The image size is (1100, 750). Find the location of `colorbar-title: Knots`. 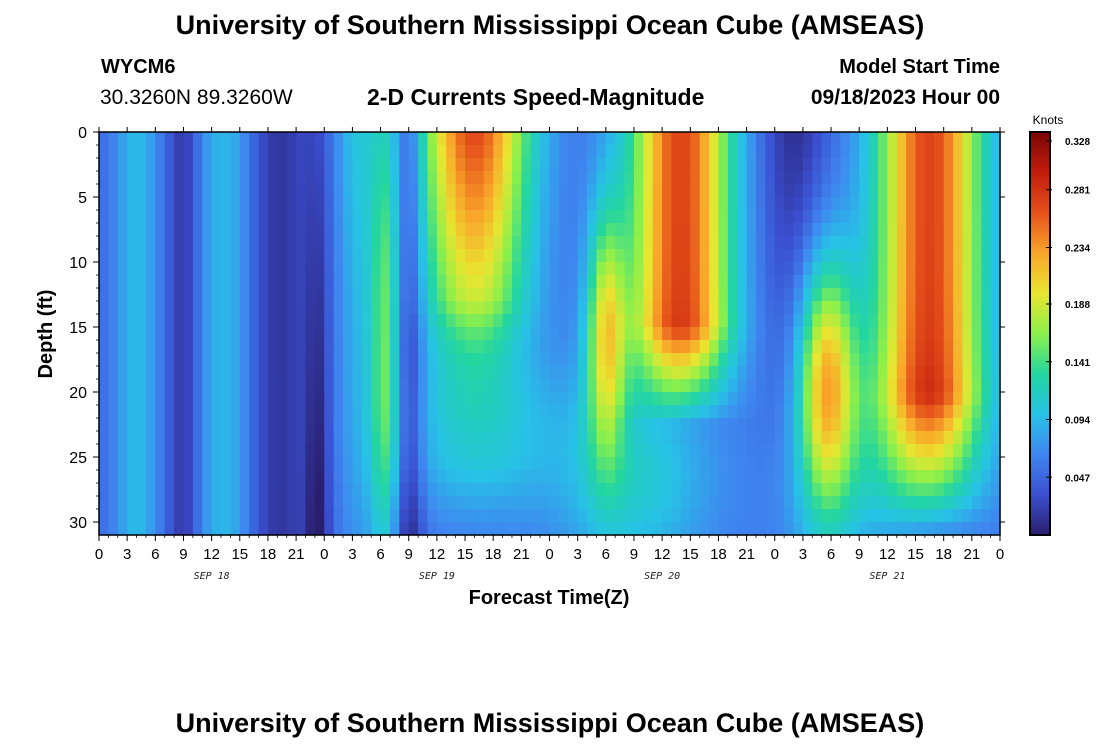

colorbar-title: Knots is located at coordinates (1048, 120).